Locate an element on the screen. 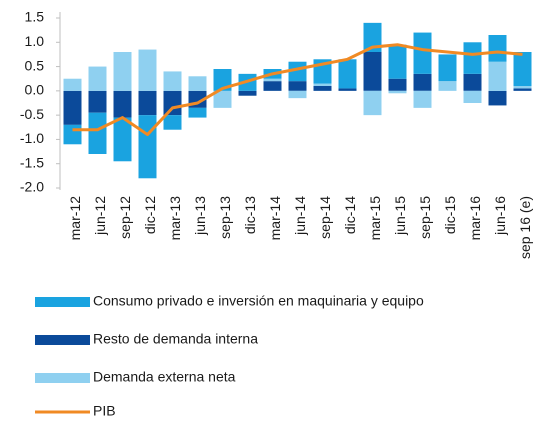  y-tick-label: 1.0 is located at coordinates (35, 41).